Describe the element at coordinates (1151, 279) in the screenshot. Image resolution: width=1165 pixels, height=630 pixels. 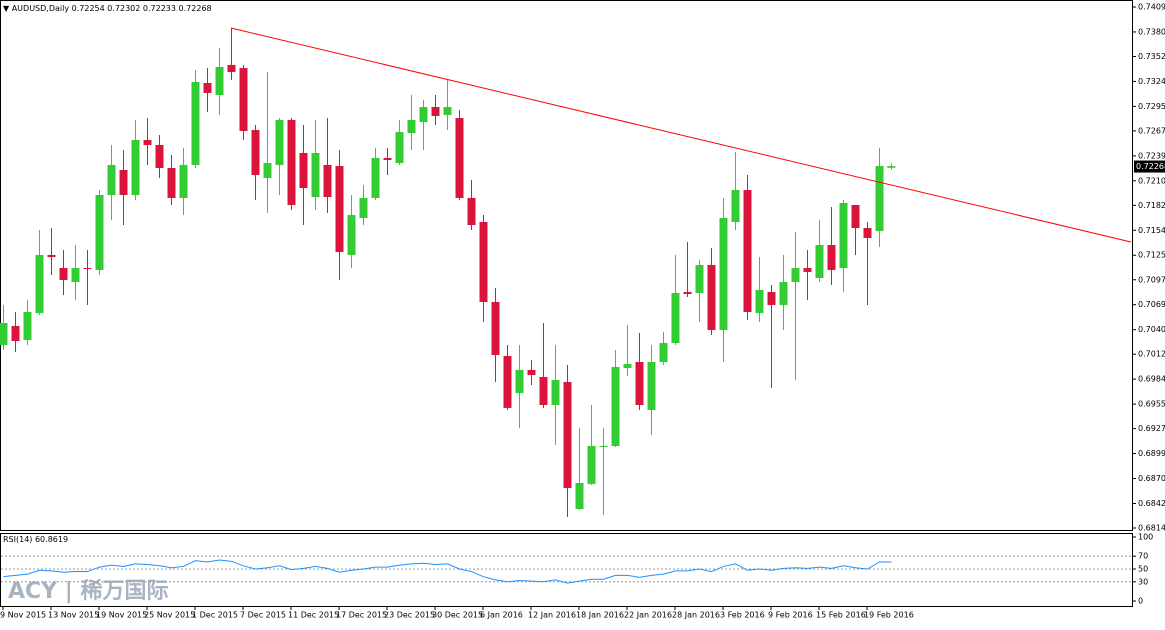
I see `y-tick-label: 0.70975` at that location.